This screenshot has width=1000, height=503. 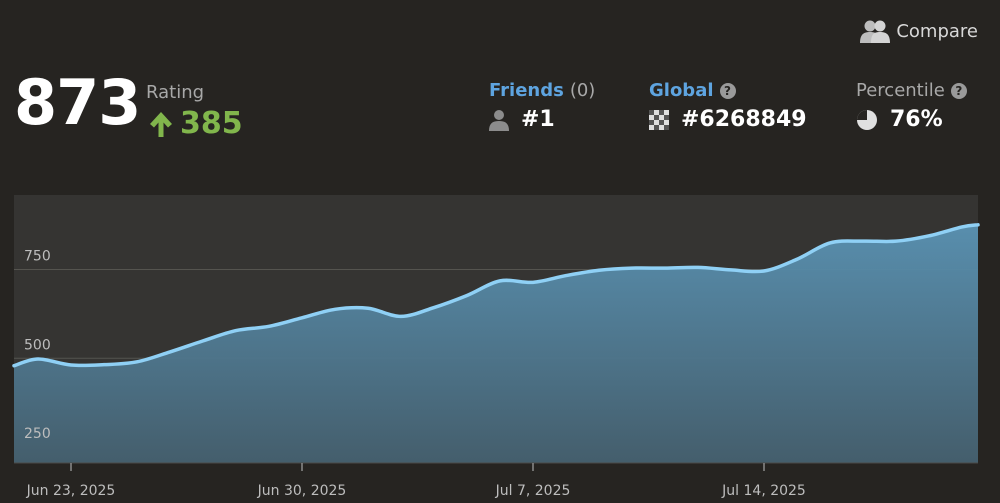 I want to click on friends-label-row: Friends (0), so click(x=542, y=90).